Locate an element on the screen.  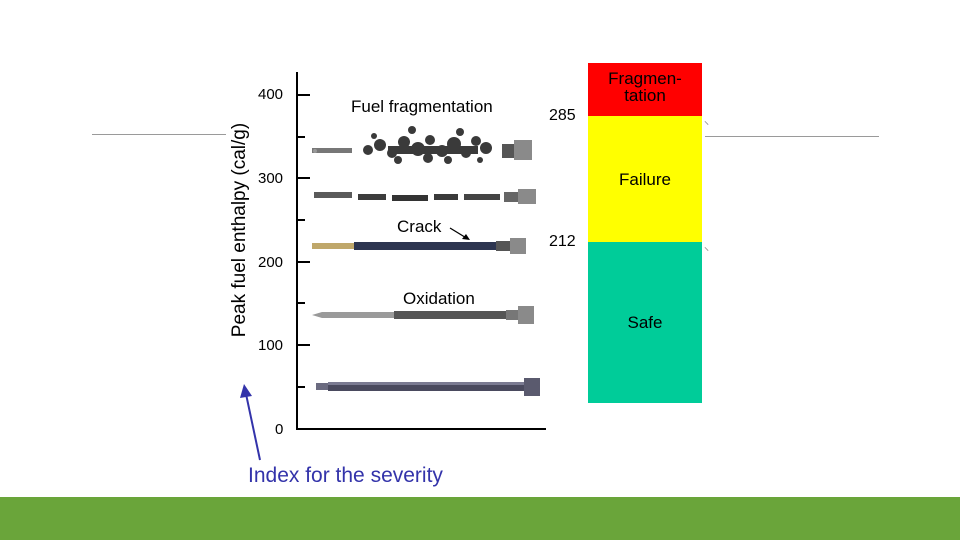
severity-arrow-icon is located at coordinates (250, 422).